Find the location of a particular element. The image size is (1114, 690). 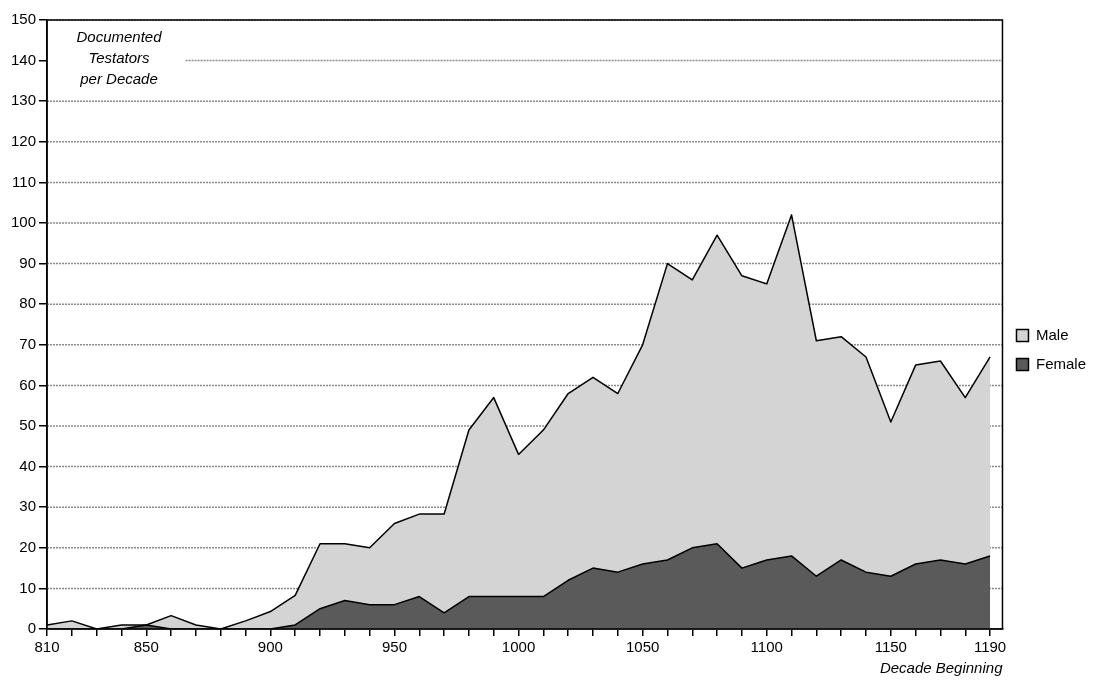

legend-label: Female is located at coordinates (1061, 363).